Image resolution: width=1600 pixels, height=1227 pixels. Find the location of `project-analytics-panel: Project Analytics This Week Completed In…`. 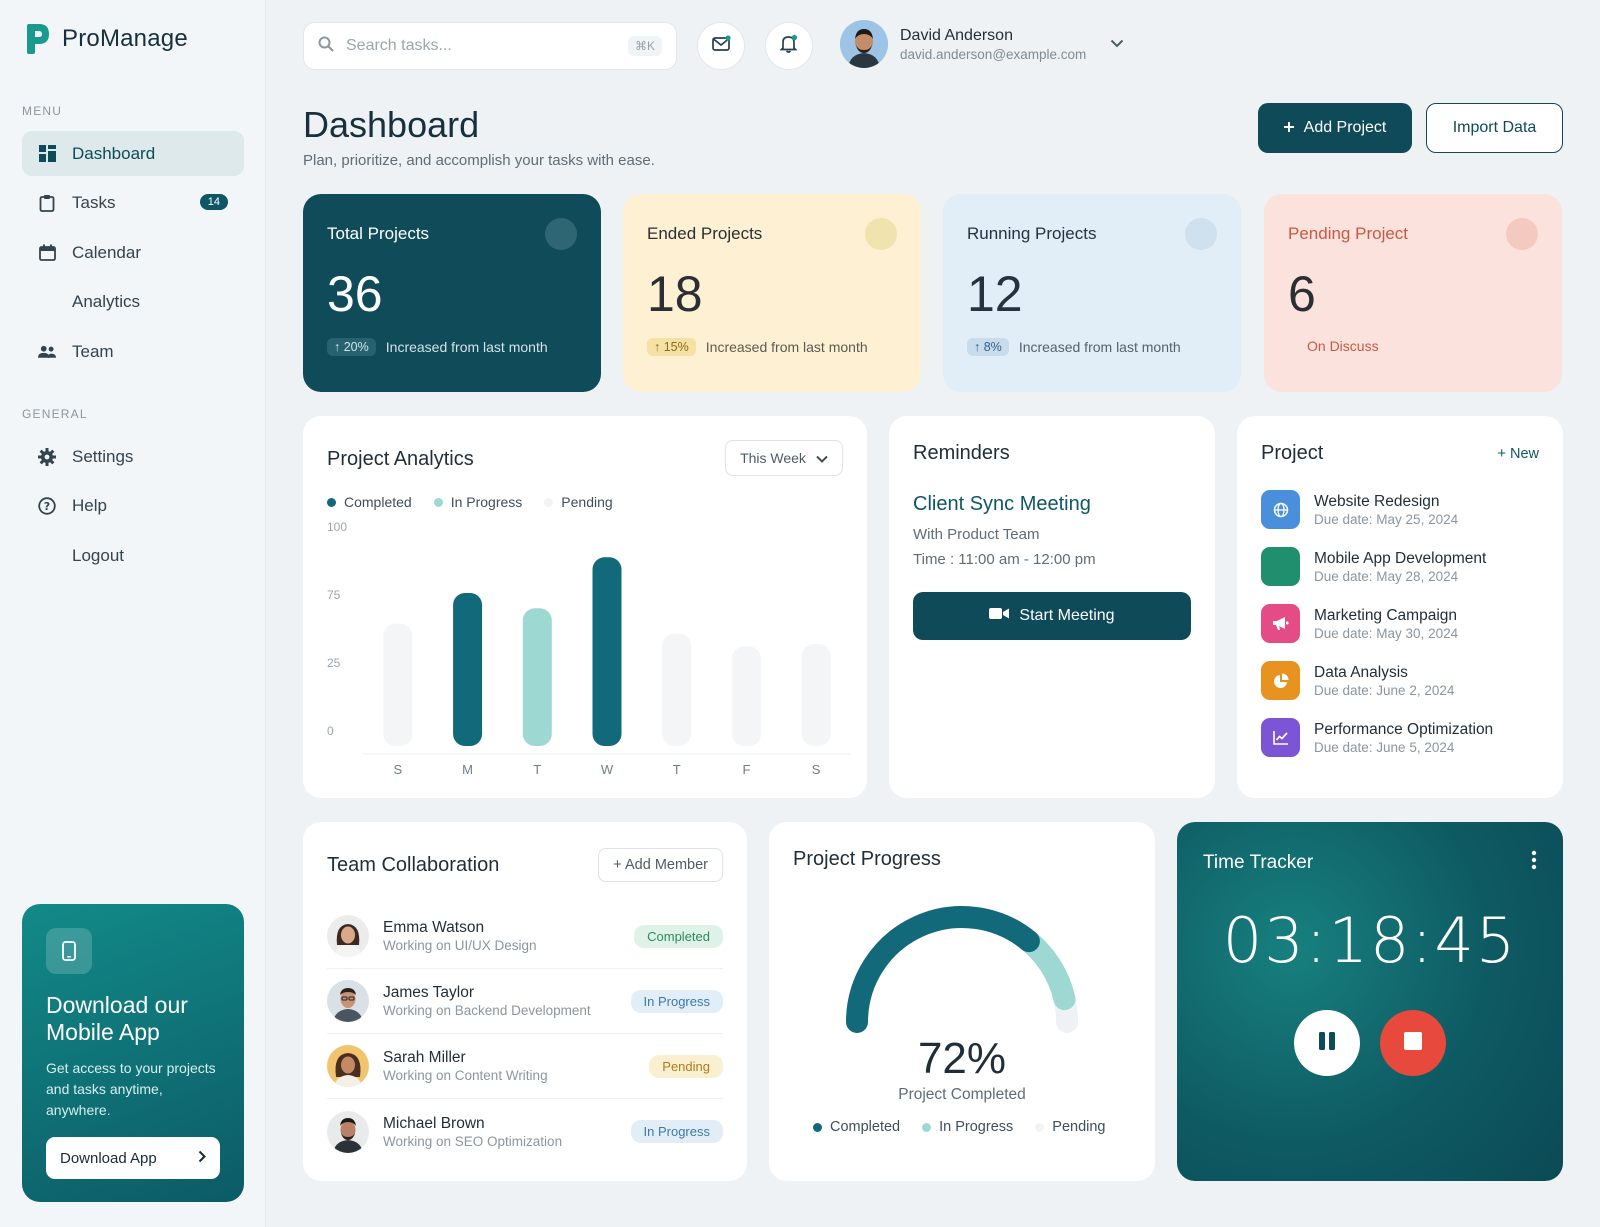

project-analytics-panel: Project Analytics This Week Completed In… is located at coordinates (585, 607).